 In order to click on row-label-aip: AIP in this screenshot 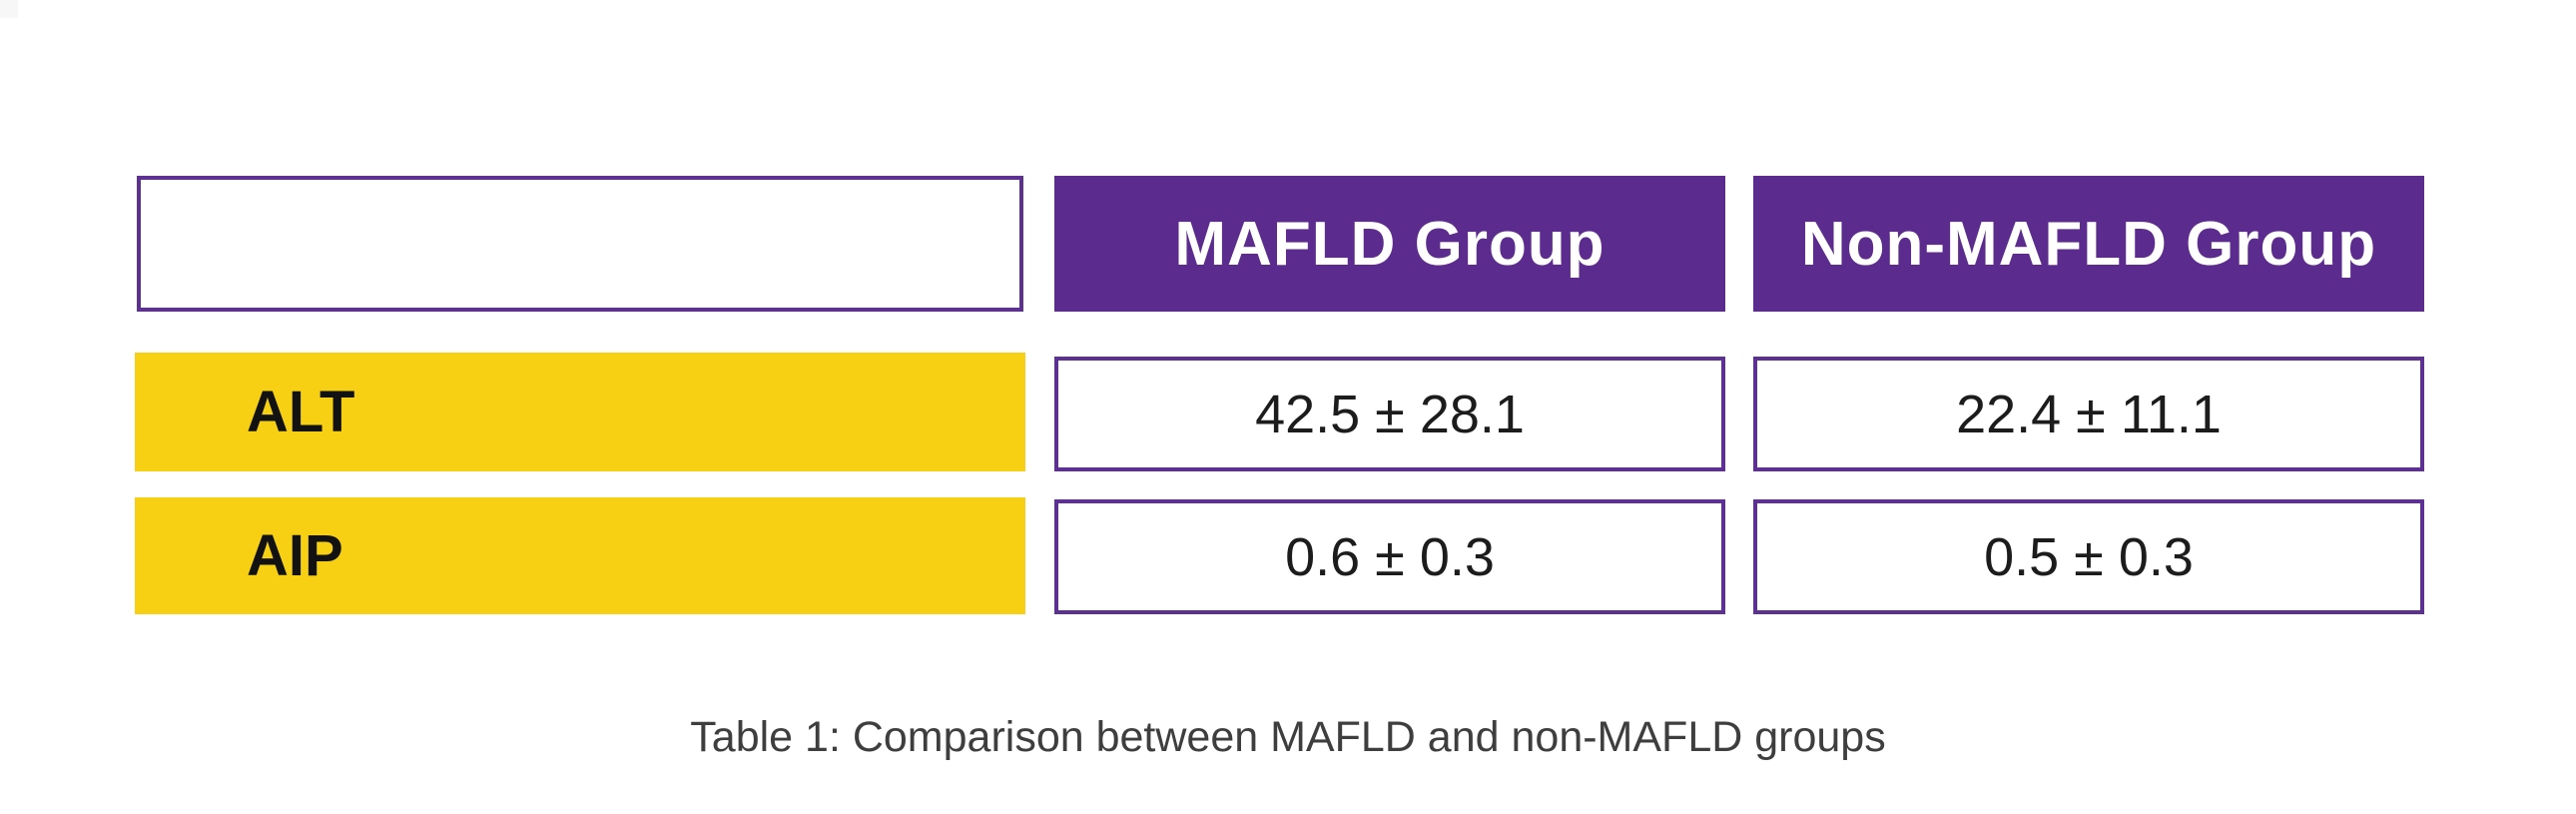, I will do `click(580, 555)`.